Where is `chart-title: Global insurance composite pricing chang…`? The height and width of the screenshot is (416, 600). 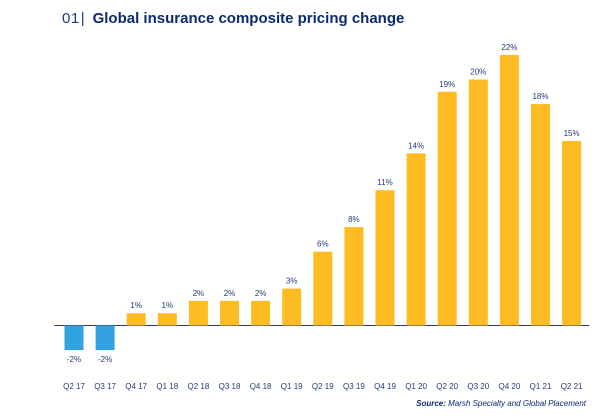
chart-title: Global insurance composite pricing chang… is located at coordinates (248, 18).